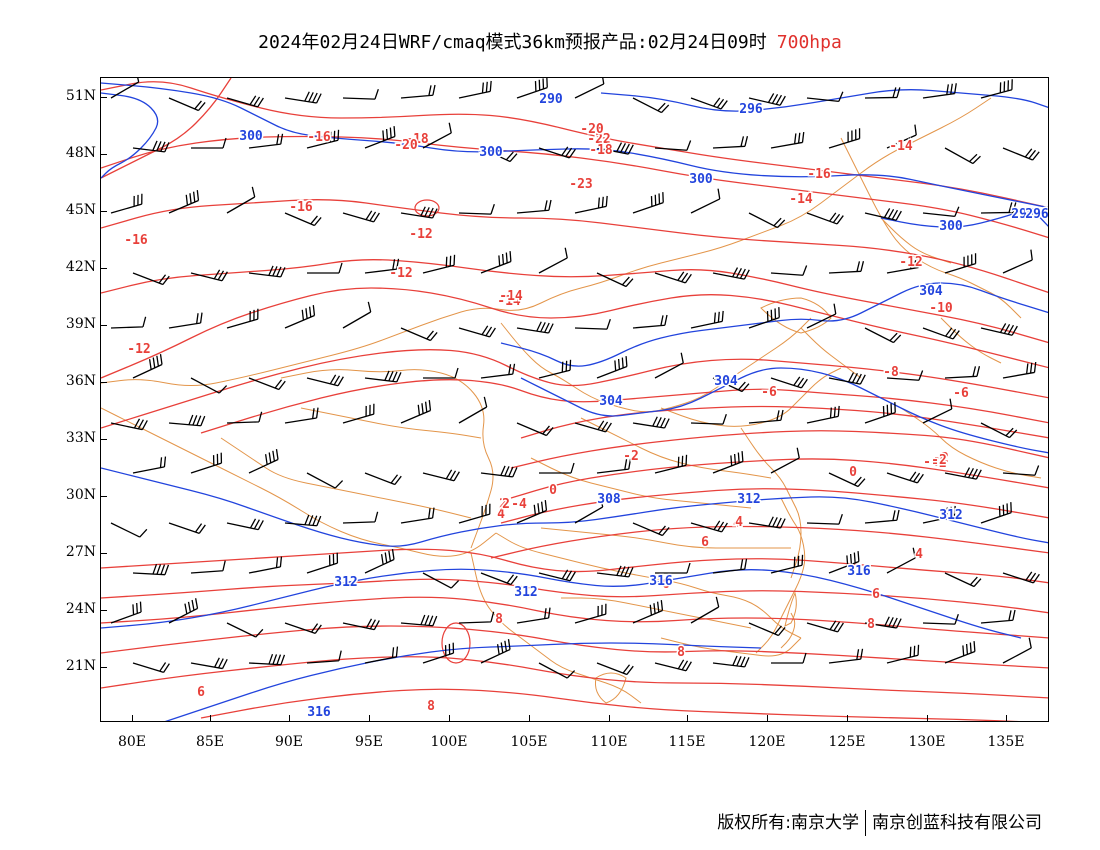 The image size is (1100, 850). What do you see at coordinates (865, 823) in the screenshot?
I see `copyright-divider` at bounding box center [865, 823].